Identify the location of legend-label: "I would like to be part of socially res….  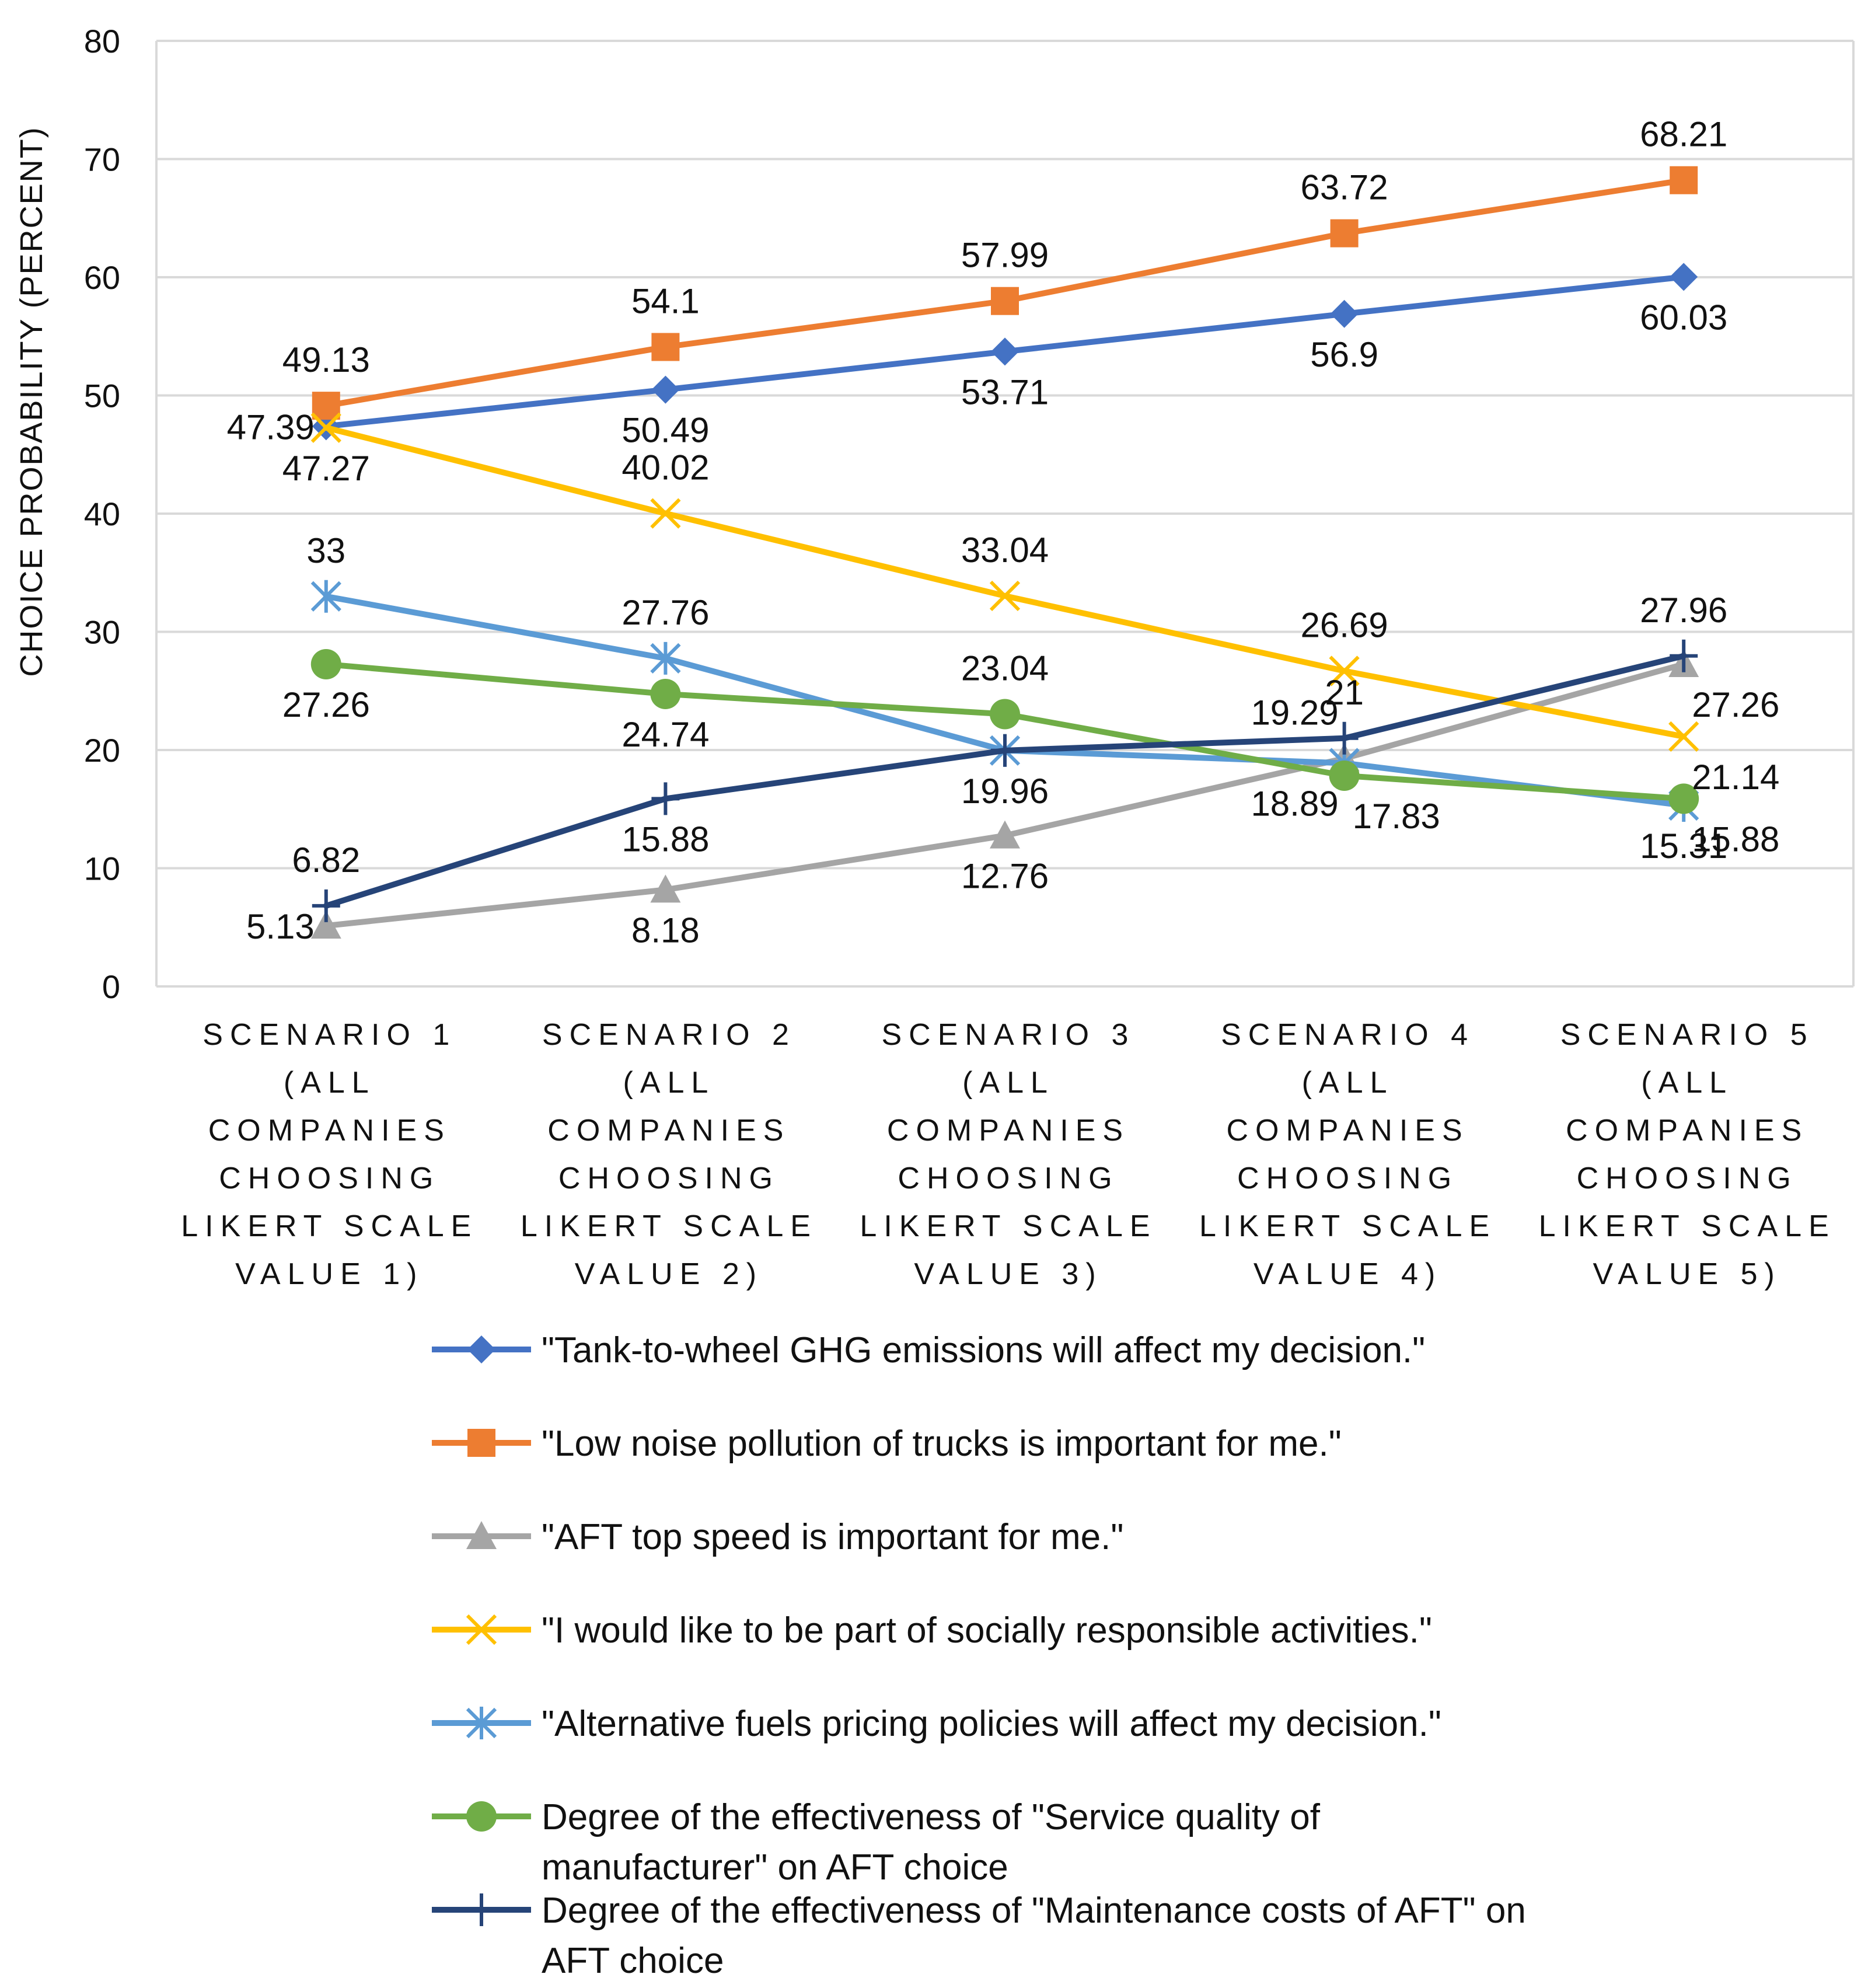
(987, 1631).